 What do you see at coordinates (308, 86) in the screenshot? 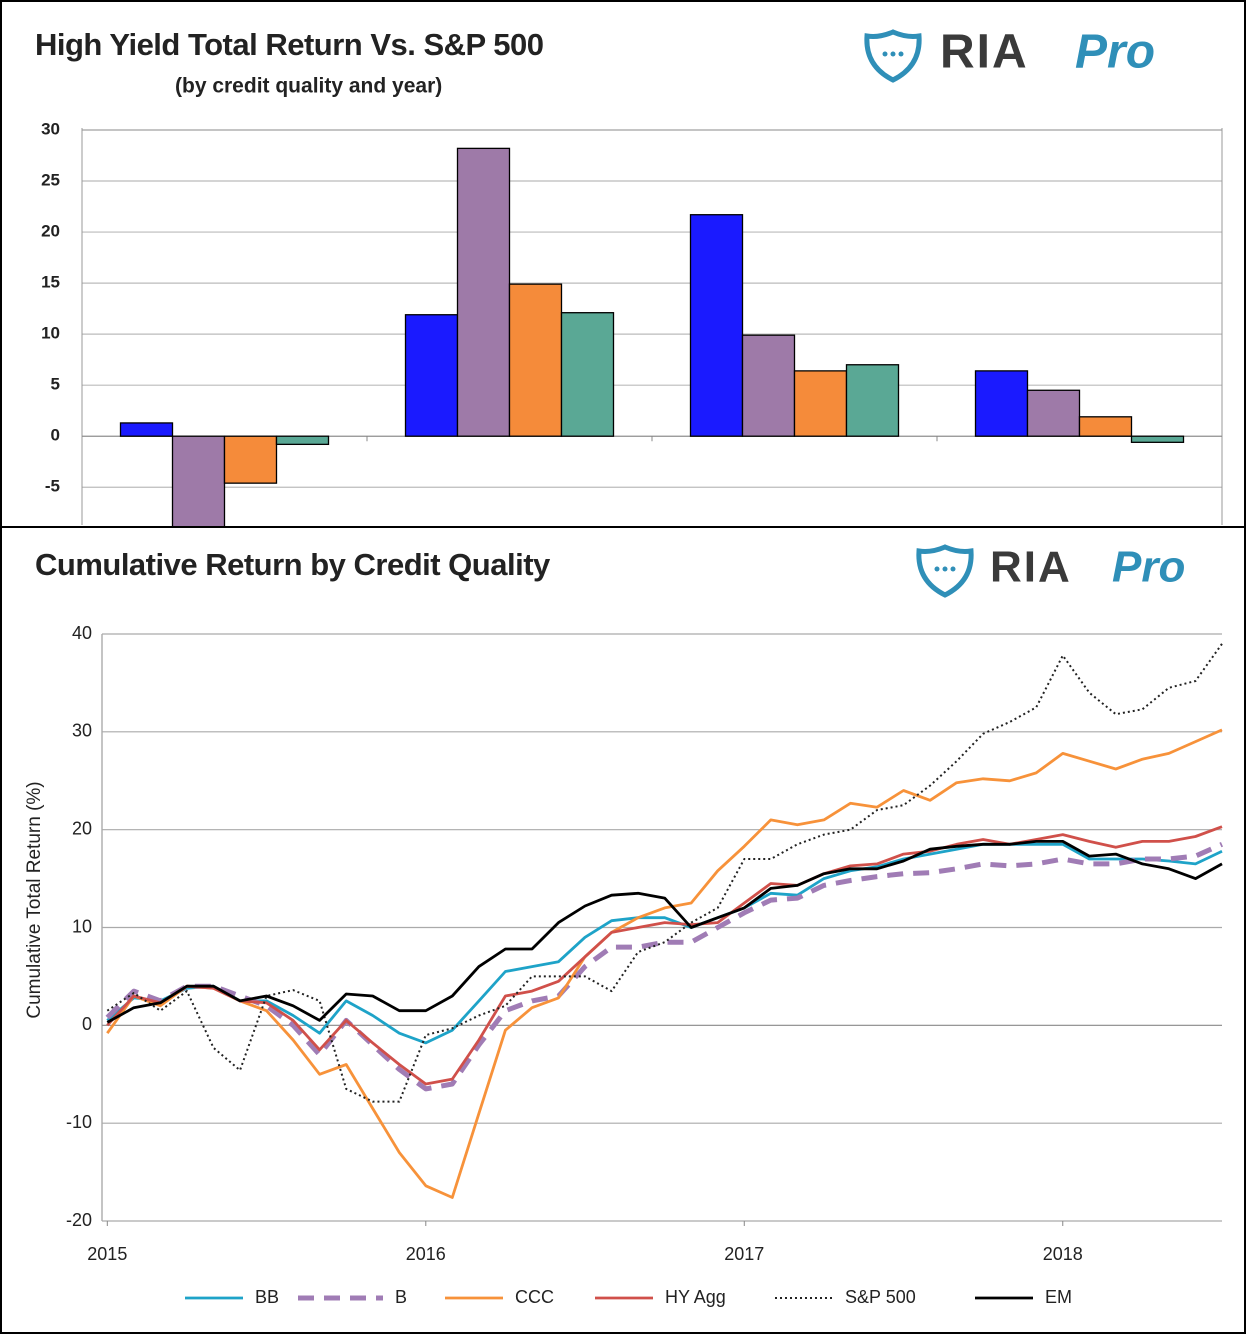
I see `chart-subtitle: (by credit quality and year)` at bounding box center [308, 86].